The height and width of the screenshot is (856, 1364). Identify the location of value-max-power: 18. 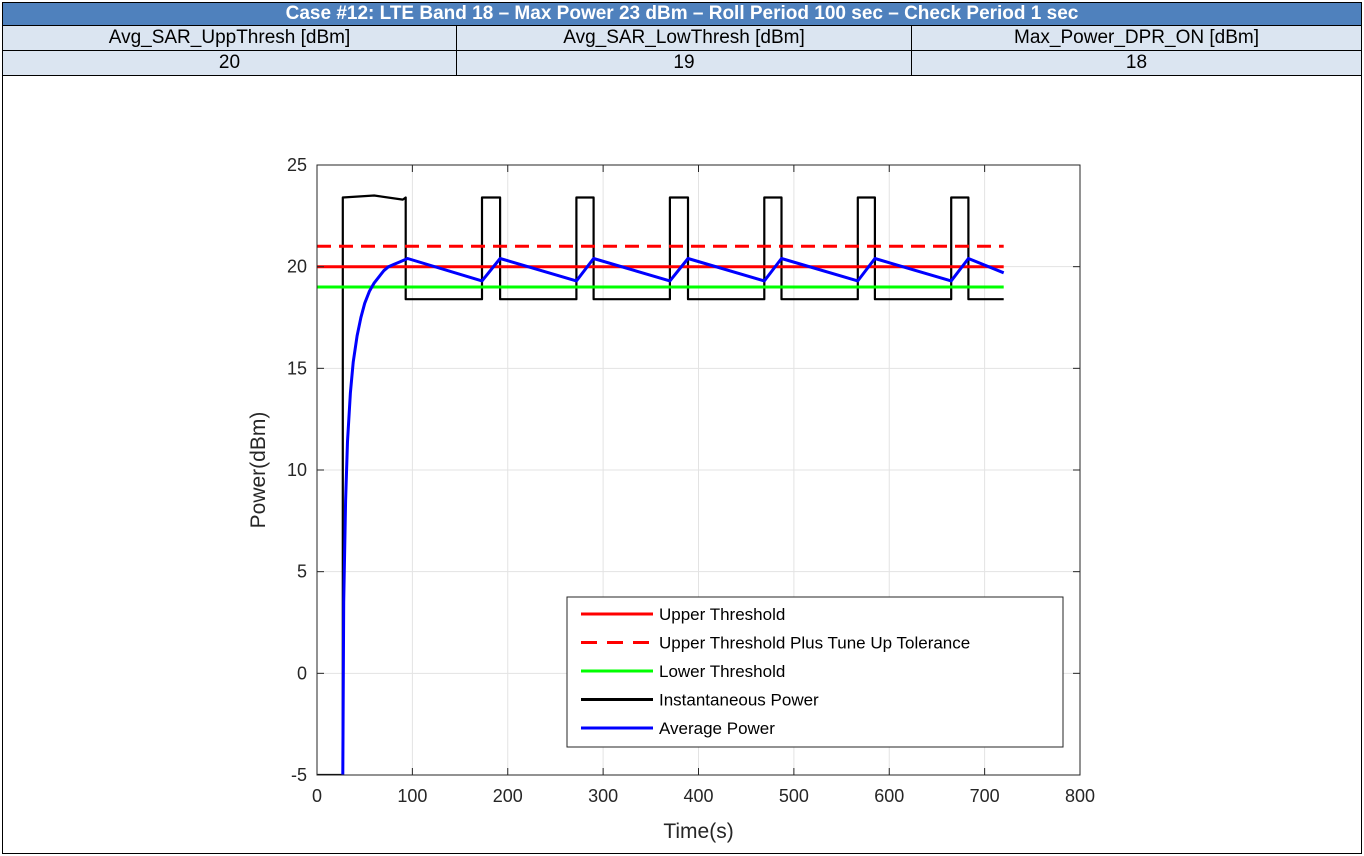
(1136, 62).